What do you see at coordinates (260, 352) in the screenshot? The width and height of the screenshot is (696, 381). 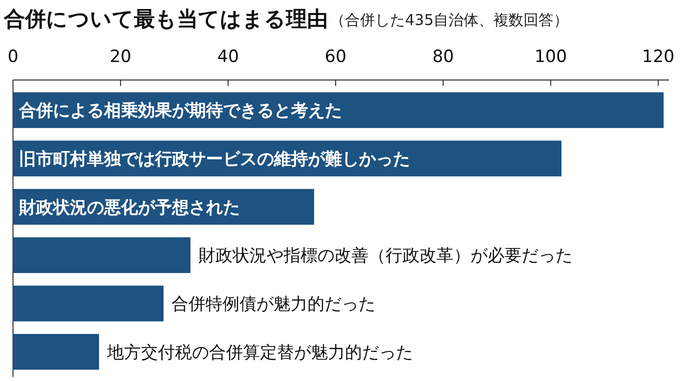 I see `y-tick-label: 地方交付税の合併算定替が魅力的だった` at bounding box center [260, 352].